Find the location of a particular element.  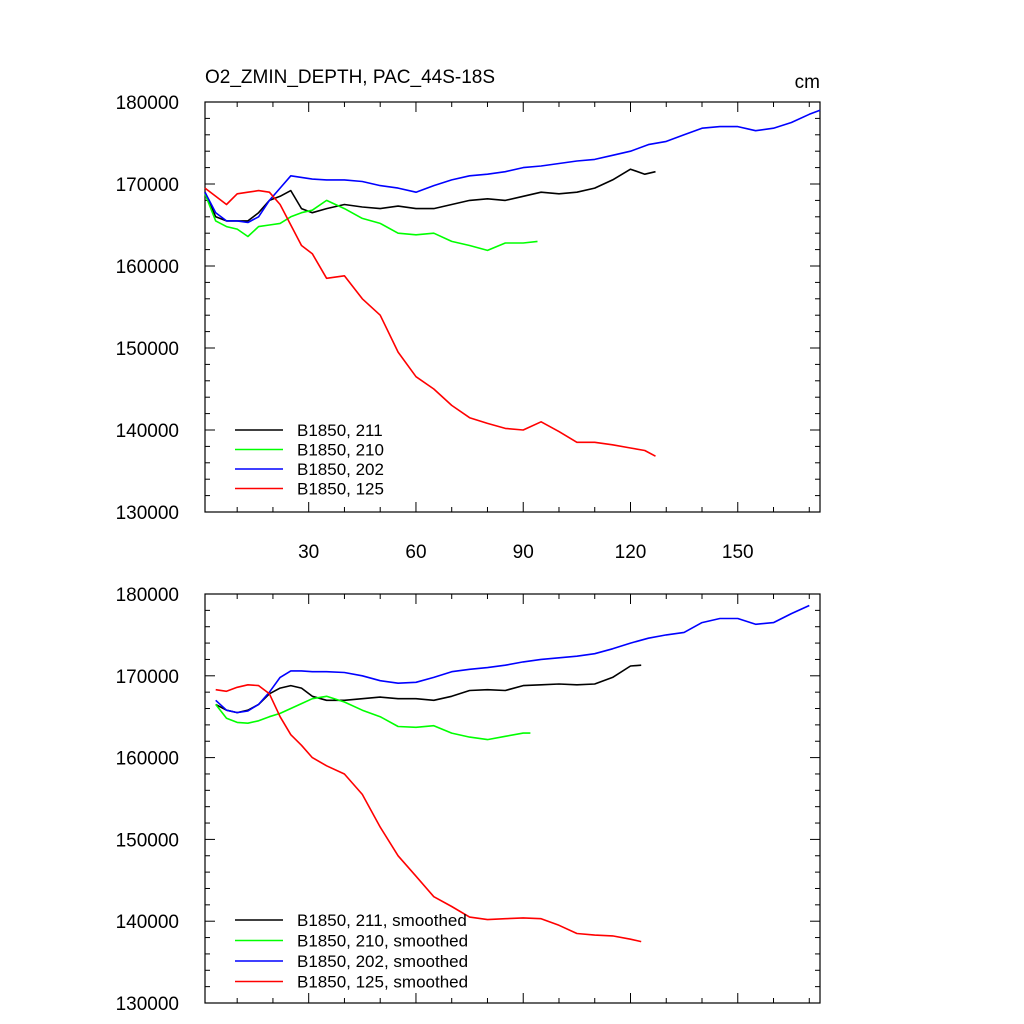

legend-label: B1850, 210, smoothed is located at coordinates (382, 941).